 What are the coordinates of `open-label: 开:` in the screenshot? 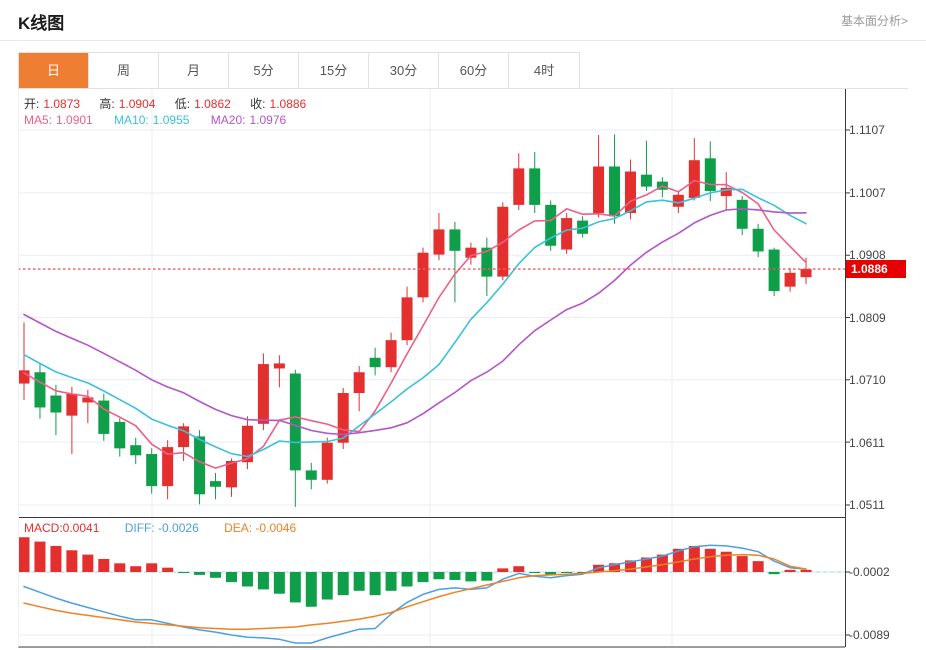 It's located at (32, 104).